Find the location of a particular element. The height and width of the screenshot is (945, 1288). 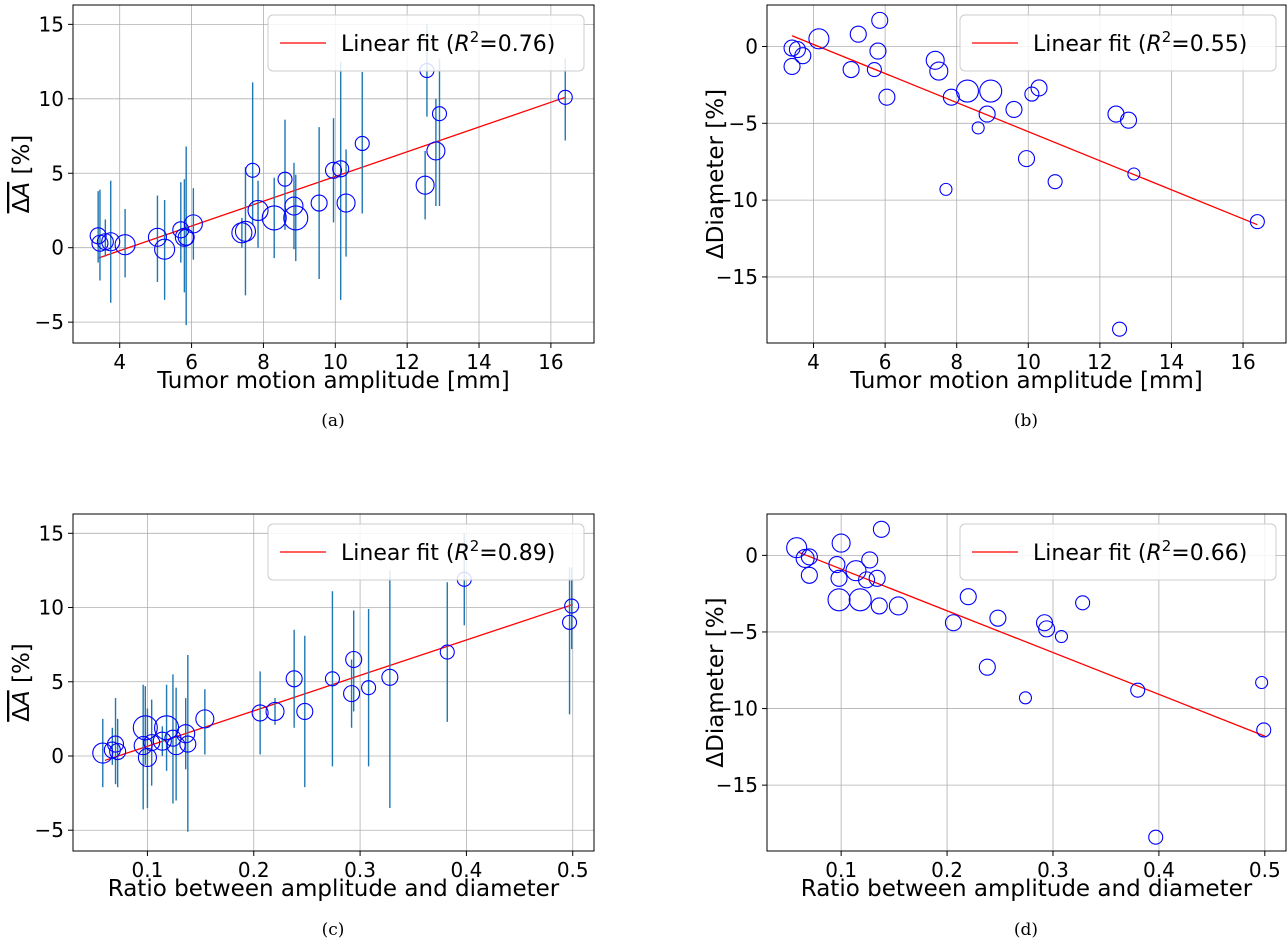

x-tick-label: 0.2 is located at coordinates (947, 870).